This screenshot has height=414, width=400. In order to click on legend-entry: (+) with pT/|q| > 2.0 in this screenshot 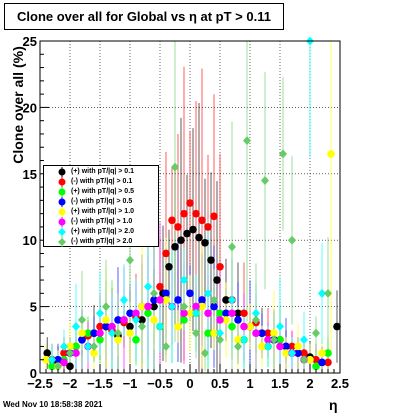, I will do `click(102, 232)`.